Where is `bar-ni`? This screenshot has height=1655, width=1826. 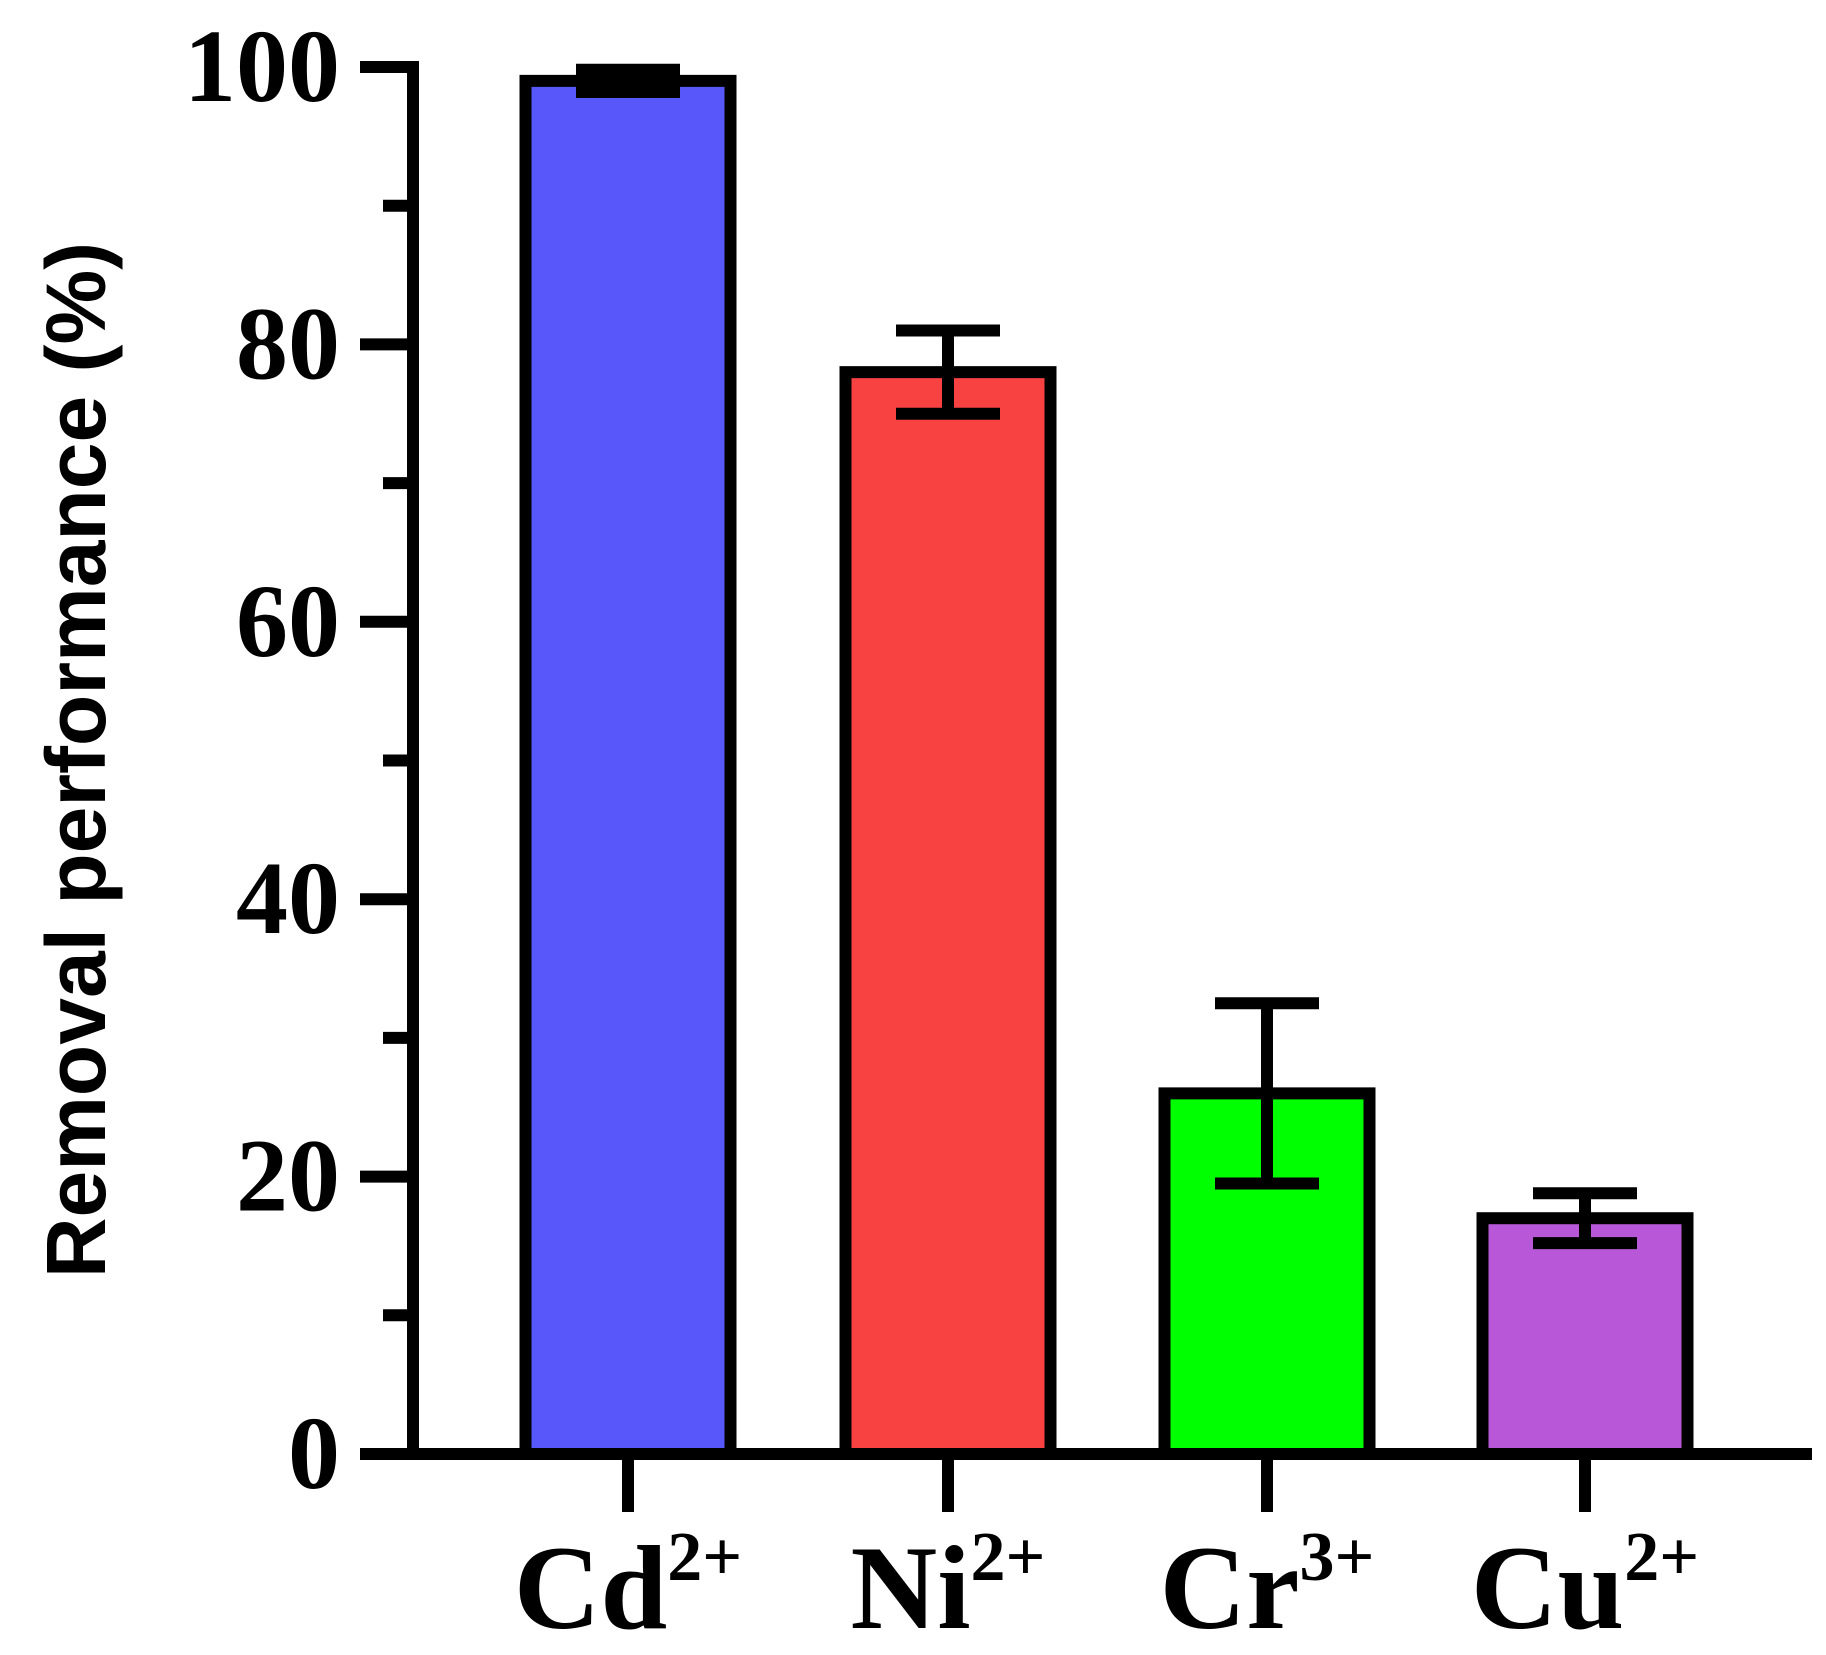 bar-ni is located at coordinates (948, 913).